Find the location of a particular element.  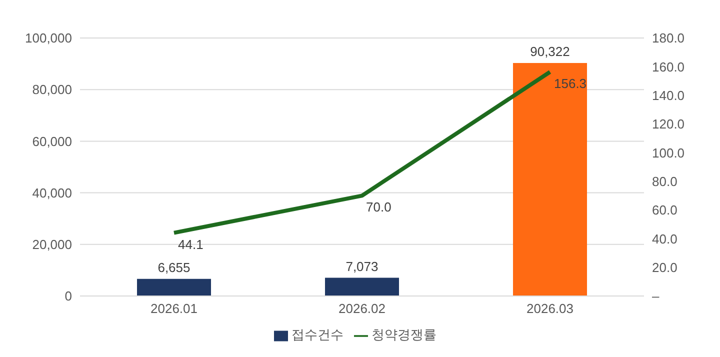

y2-tick-label: 160.0 is located at coordinates (668, 66).